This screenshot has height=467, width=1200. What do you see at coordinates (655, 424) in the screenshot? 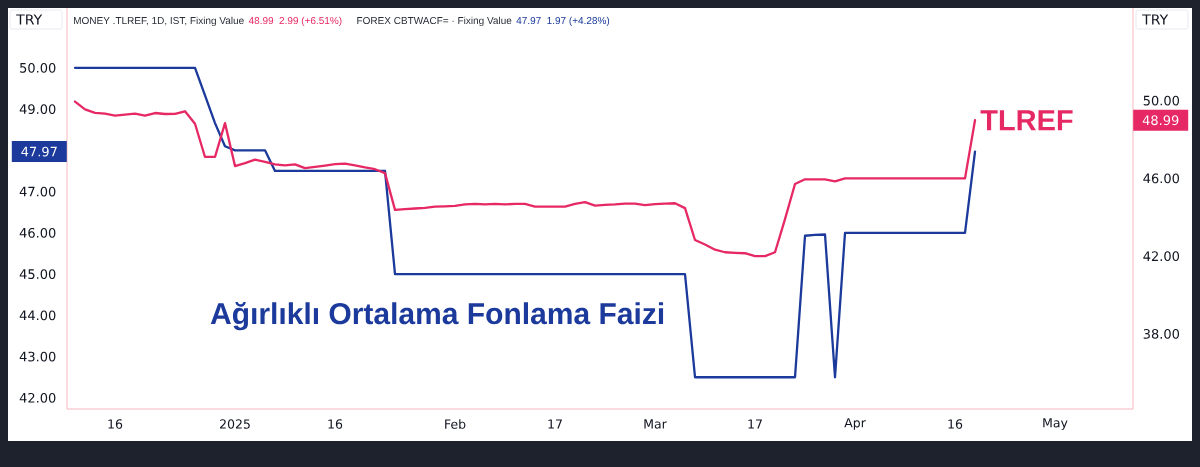
I see `x-tick-label: Mar` at bounding box center [655, 424].